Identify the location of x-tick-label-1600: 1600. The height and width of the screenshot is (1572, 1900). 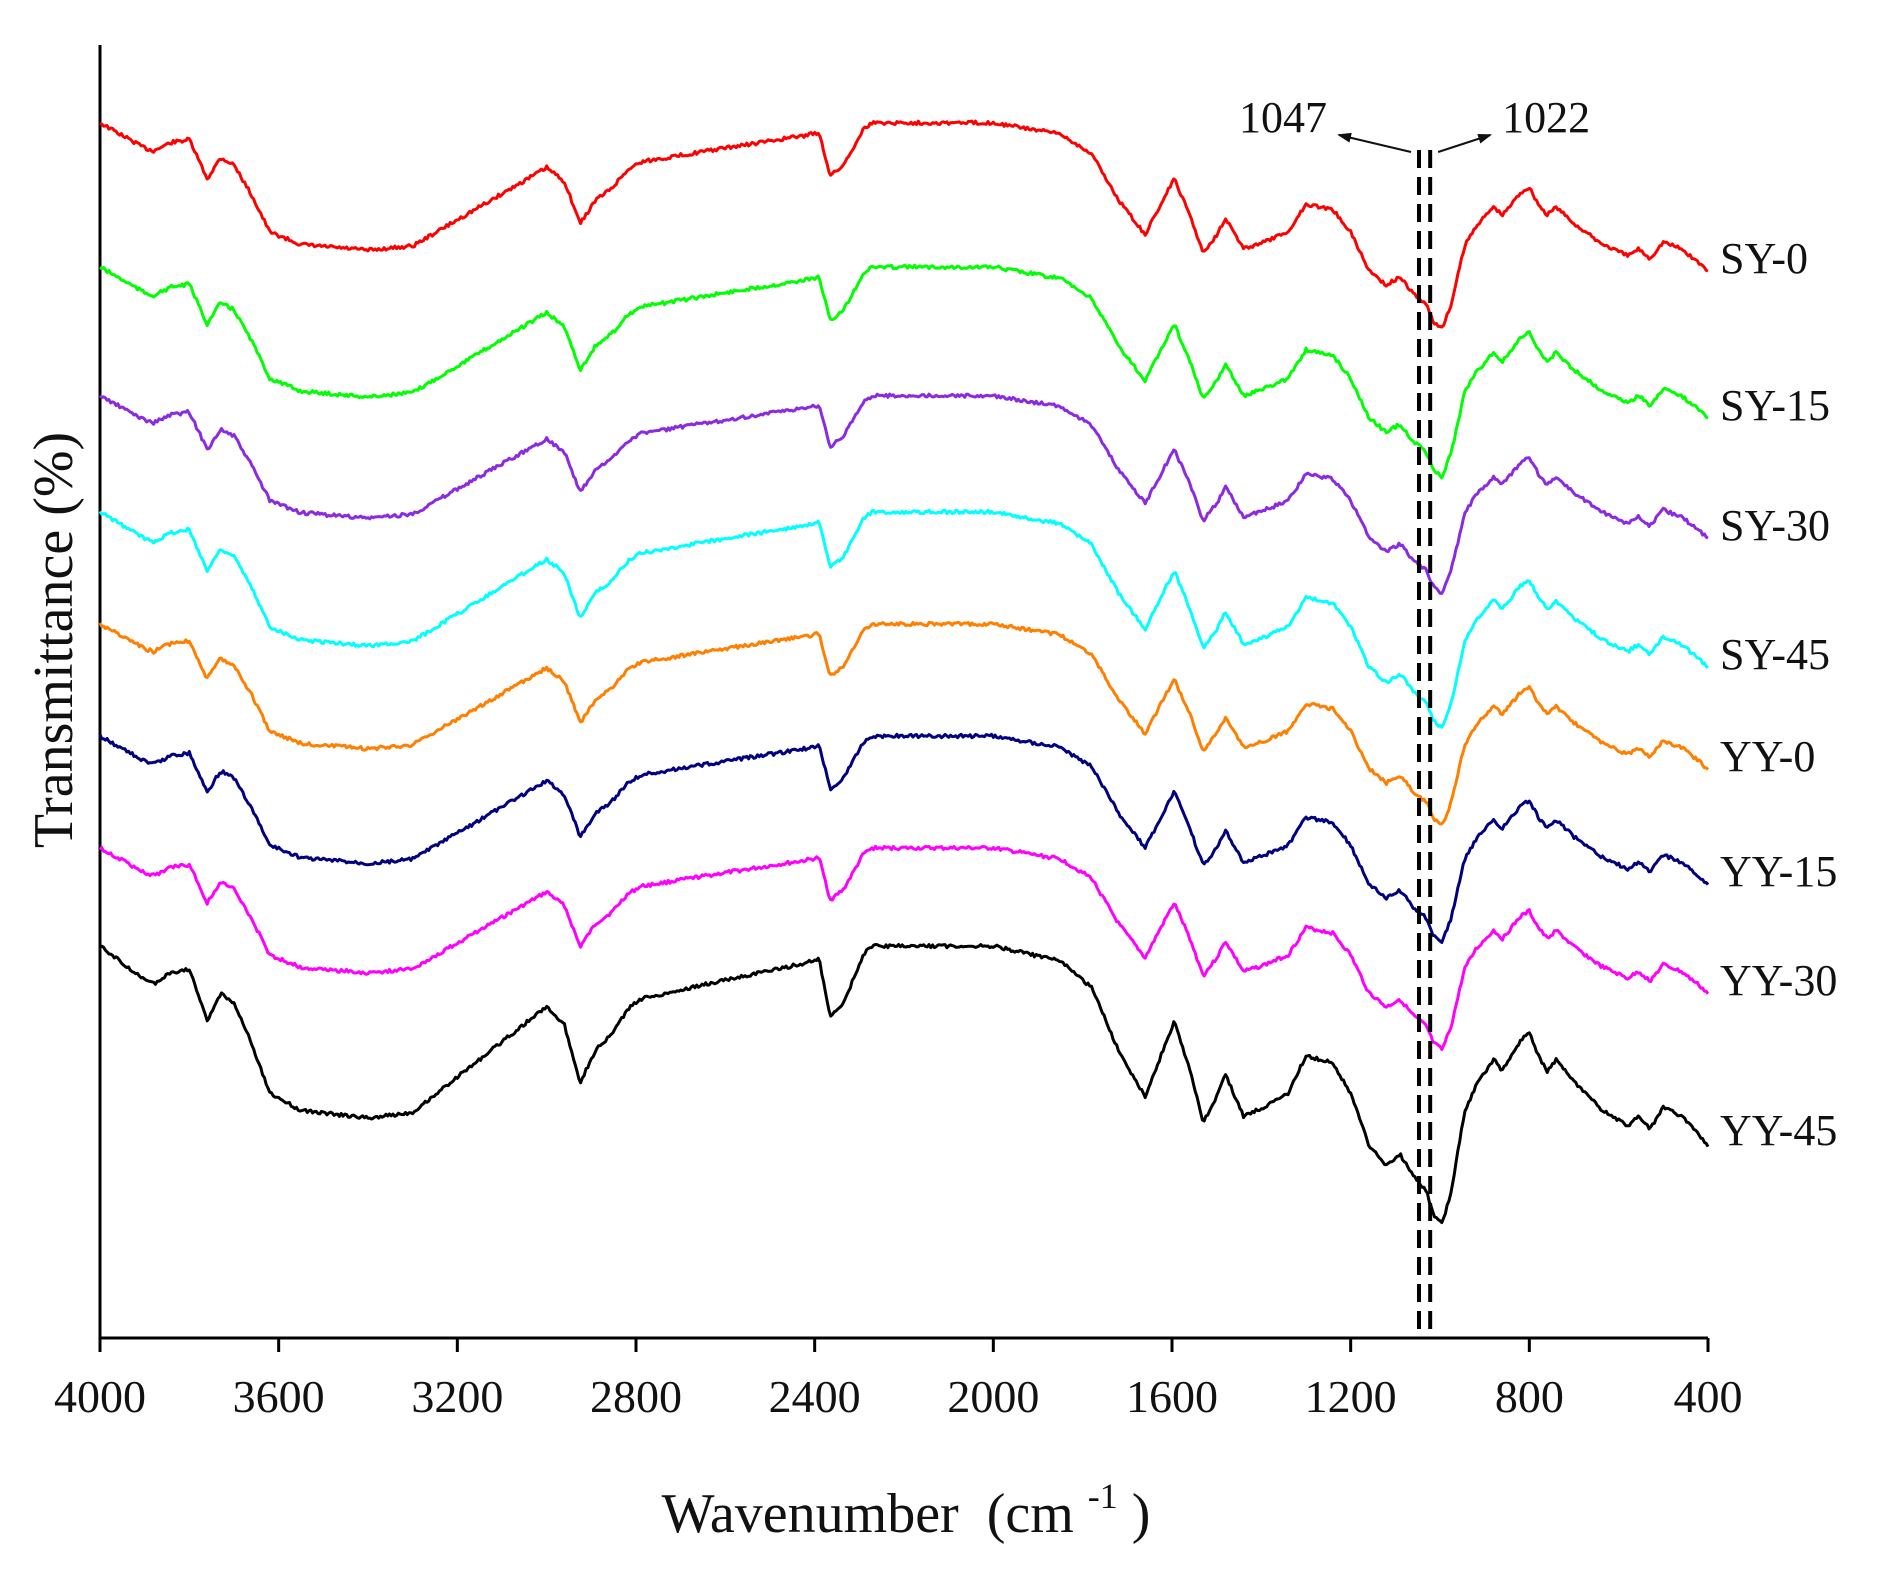
(1172, 1396).